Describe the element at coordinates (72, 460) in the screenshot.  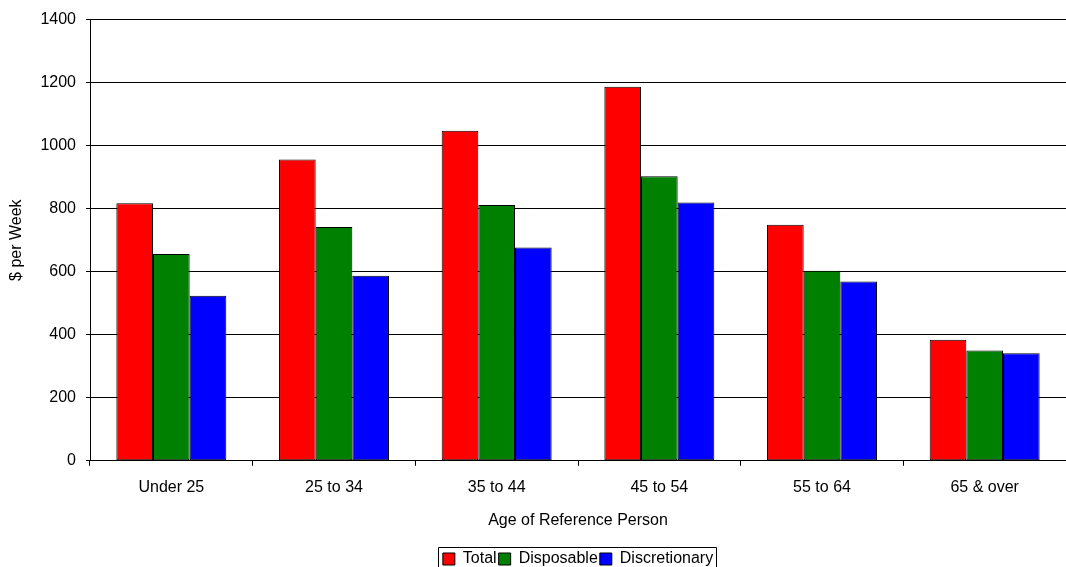
I see `y-tick-label: 0` at that location.